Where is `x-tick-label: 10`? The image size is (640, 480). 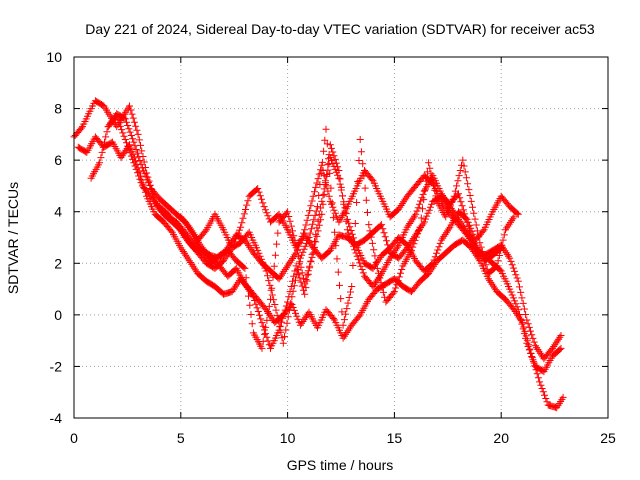 x-tick-label: 10 is located at coordinates (288, 438).